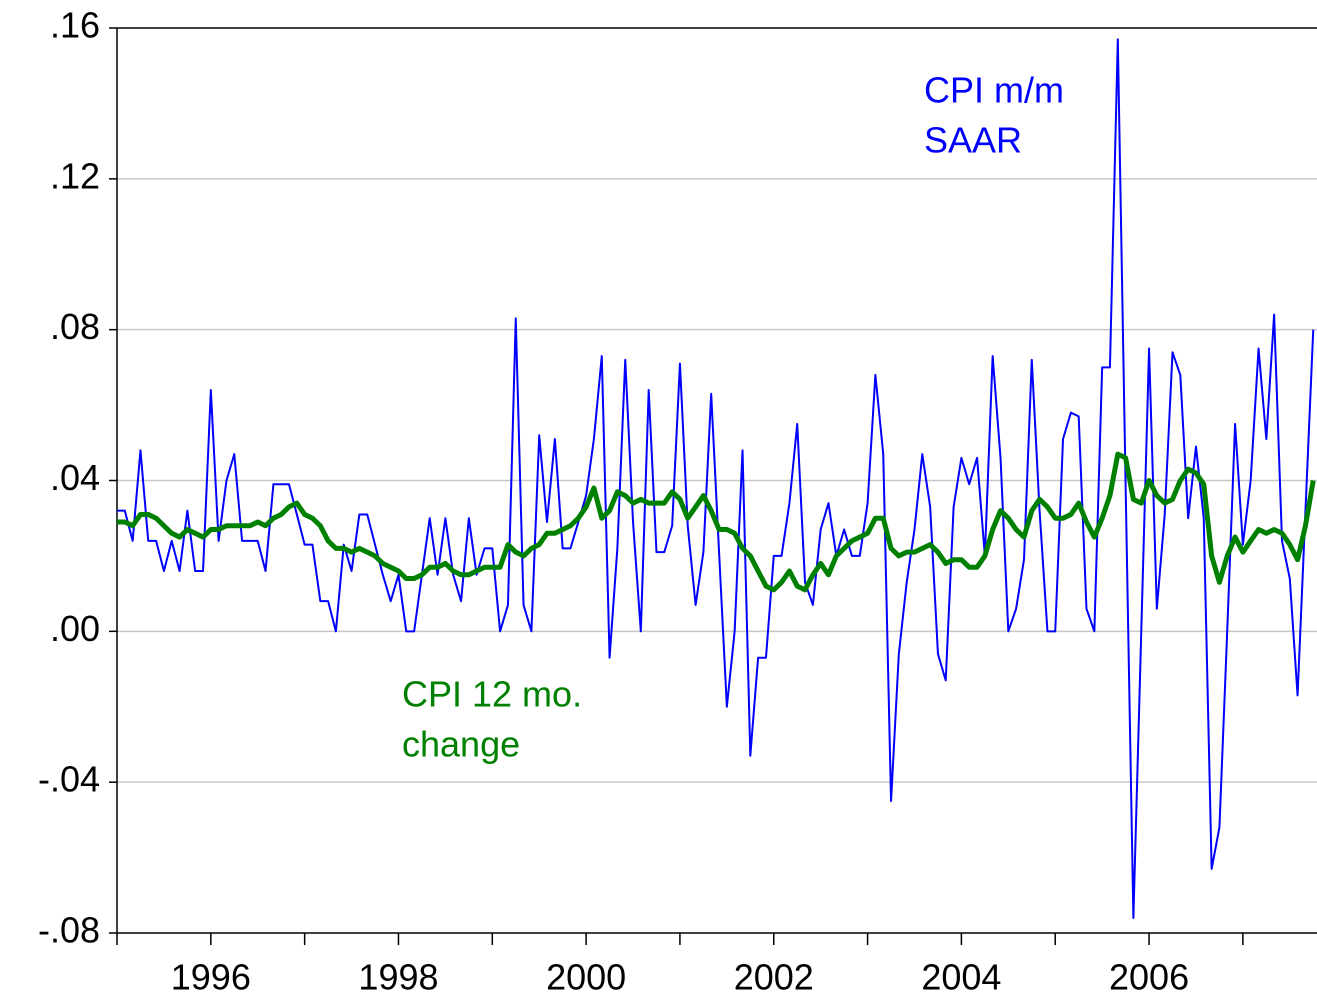 Image resolution: width=1317 pixels, height=1005 pixels. What do you see at coordinates (1149, 977) in the screenshot?
I see `x-tick-label: 2006` at bounding box center [1149, 977].